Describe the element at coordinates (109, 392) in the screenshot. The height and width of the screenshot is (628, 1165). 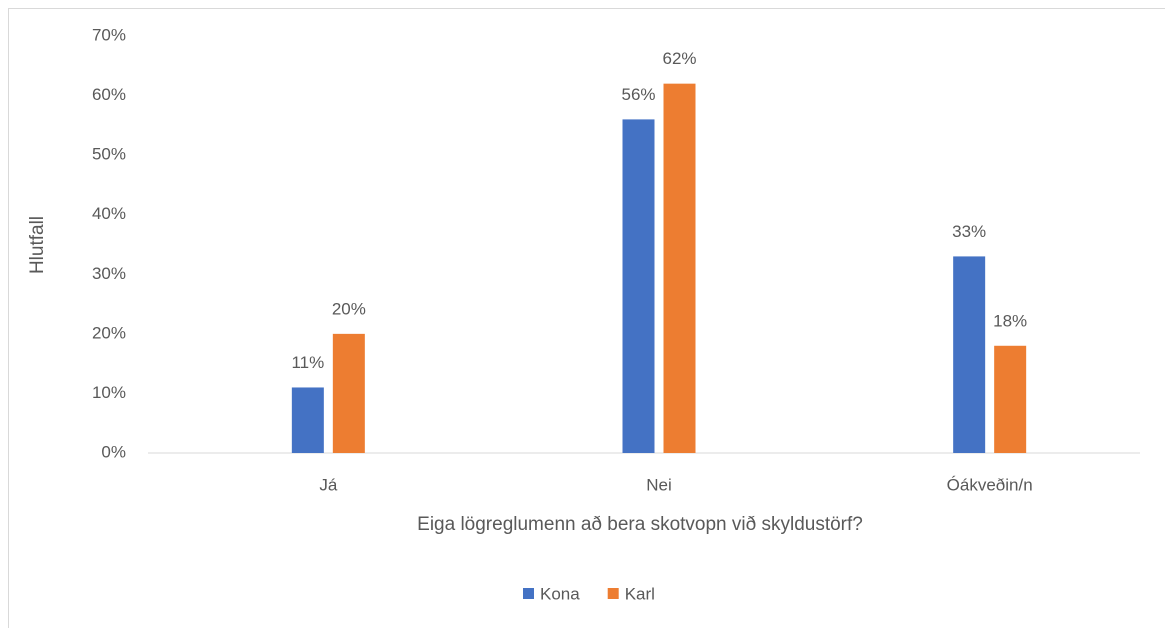
I see `y-tick-label: 10%` at that location.